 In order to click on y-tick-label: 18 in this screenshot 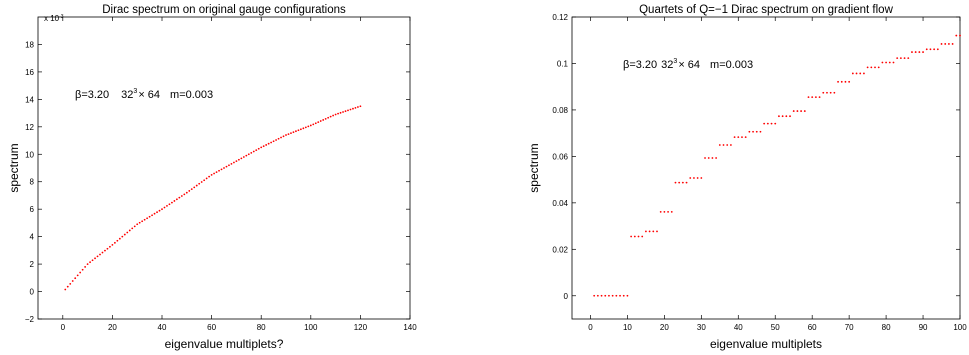, I will do `click(29, 44)`.